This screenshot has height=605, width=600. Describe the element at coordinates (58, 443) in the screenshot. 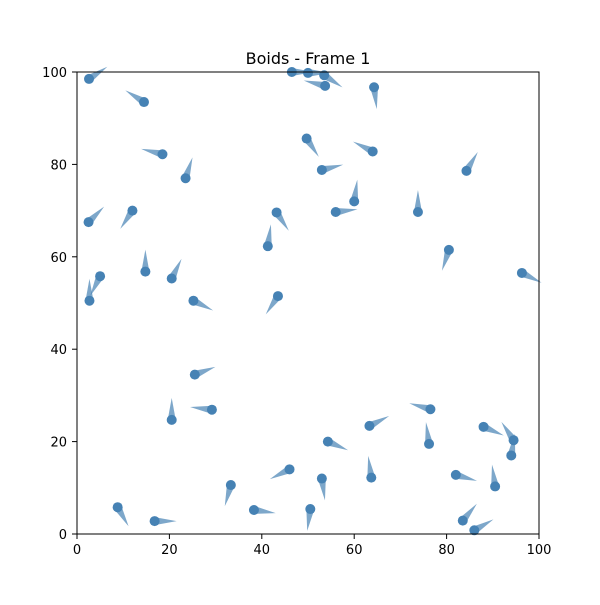

I see `y-tick-label: 20` at that location.